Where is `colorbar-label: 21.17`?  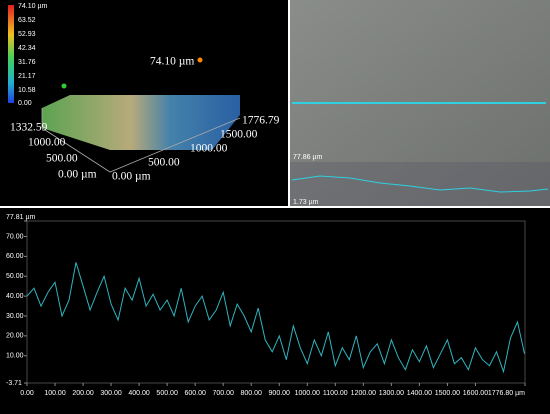
colorbar-label: 21.17 is located at coordinates (27, 76).